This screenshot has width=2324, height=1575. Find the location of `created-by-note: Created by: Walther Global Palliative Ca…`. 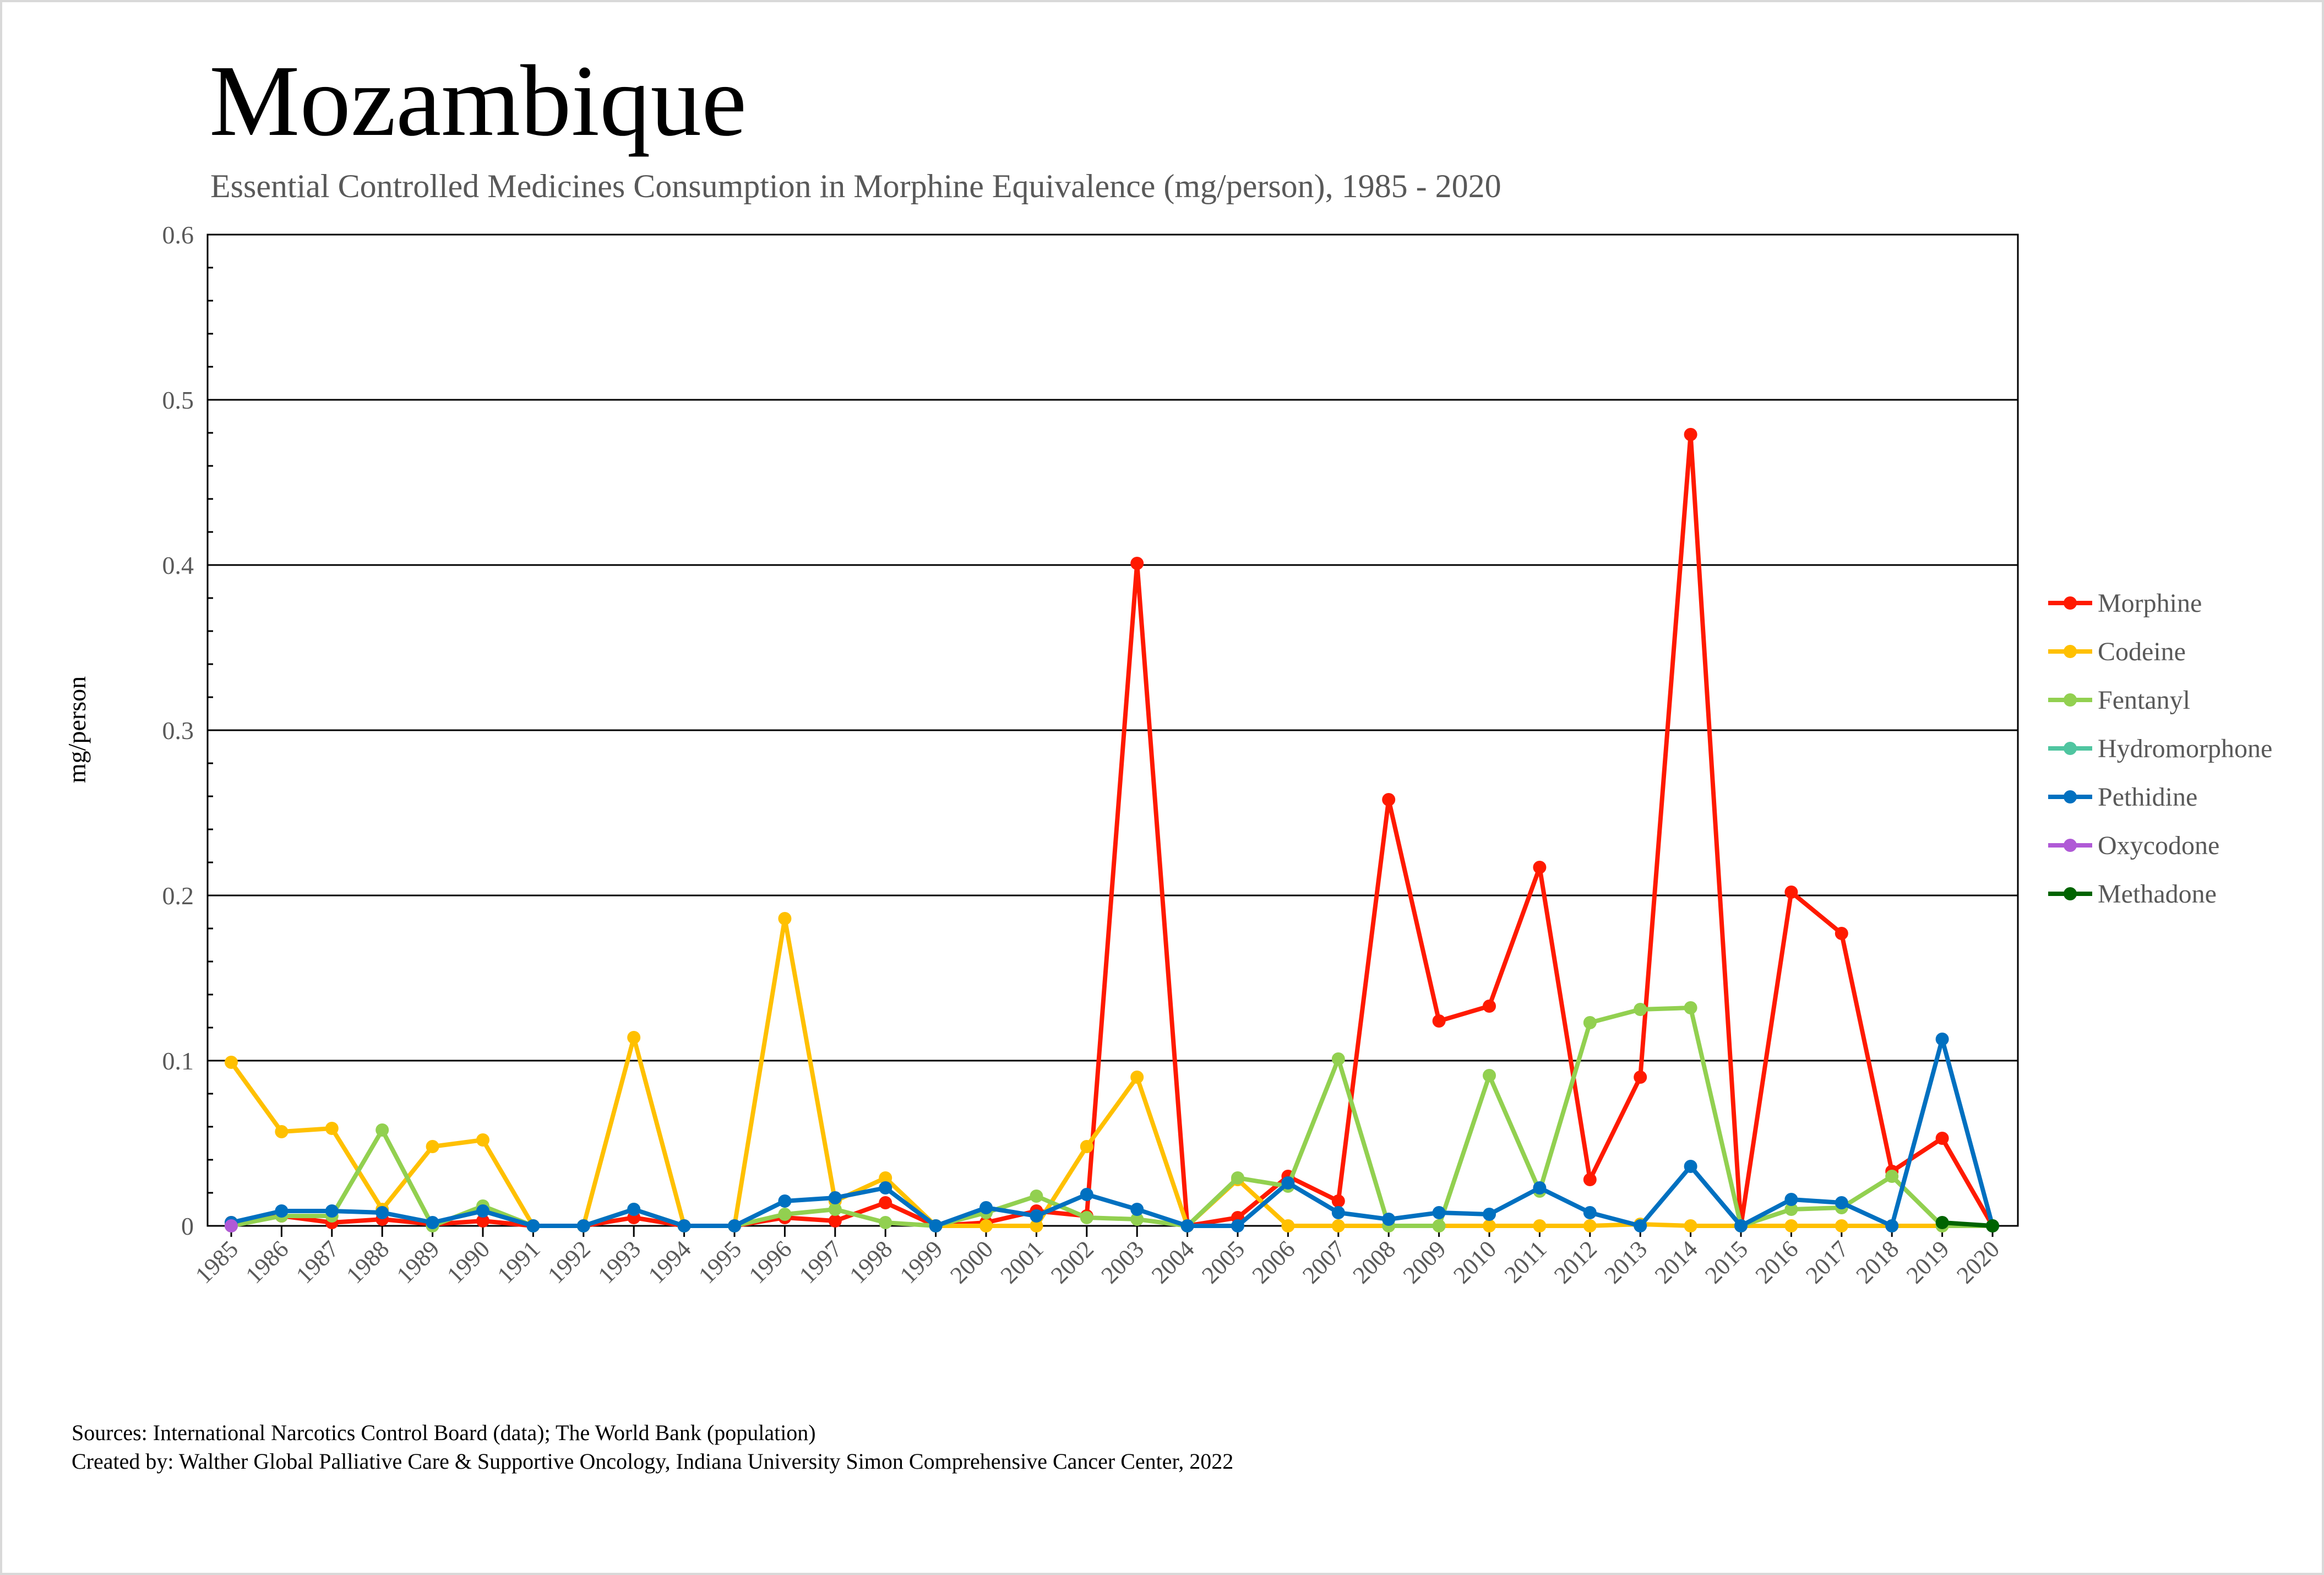

created-by-note: Created by: Walther Global Palliative Ca… is located at coordinates (652, 1462).